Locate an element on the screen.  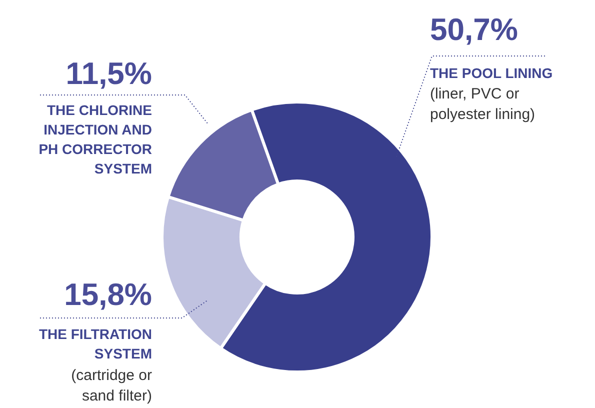
slice-label: THE POOL LINING is located at coordinates (491, 73).